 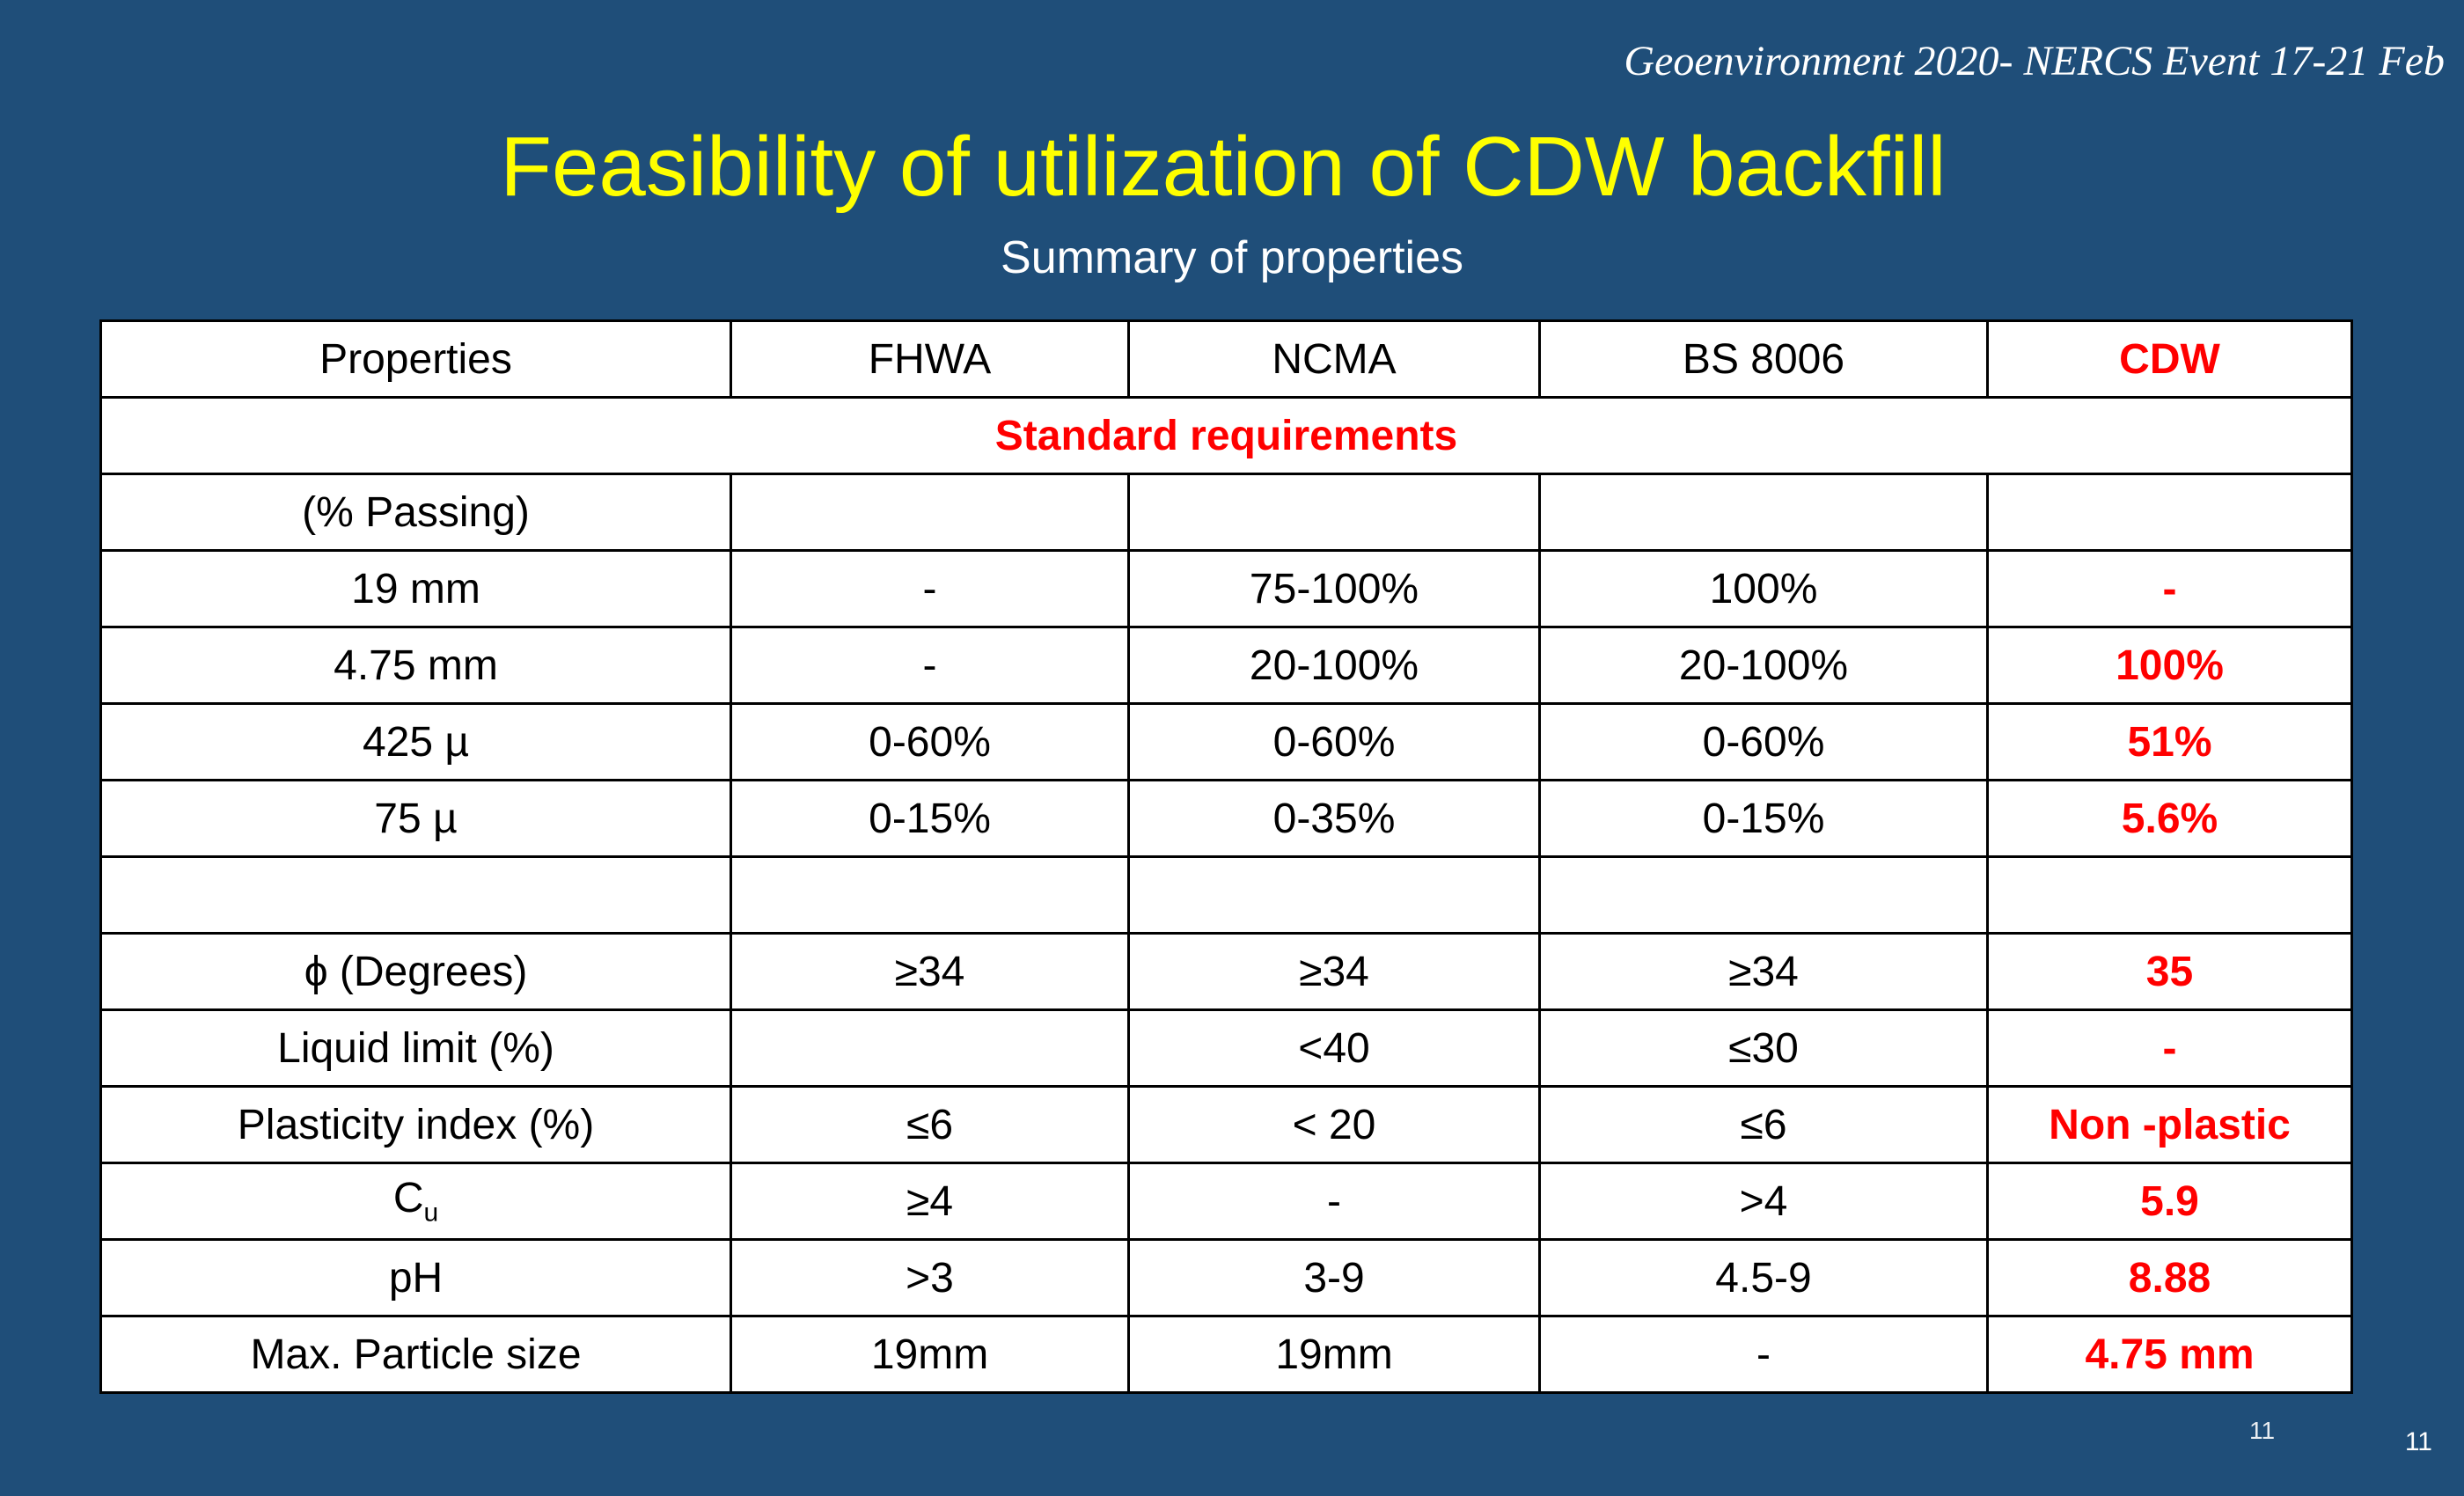 I want to click on cell-bs8006: -, so click(x=1764, y=1354).